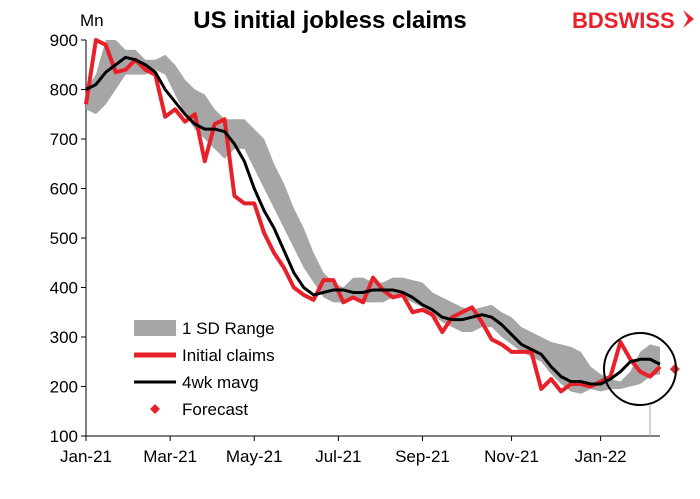  I want to click on chart-title: US initial jobless claims, so click(329, 20).